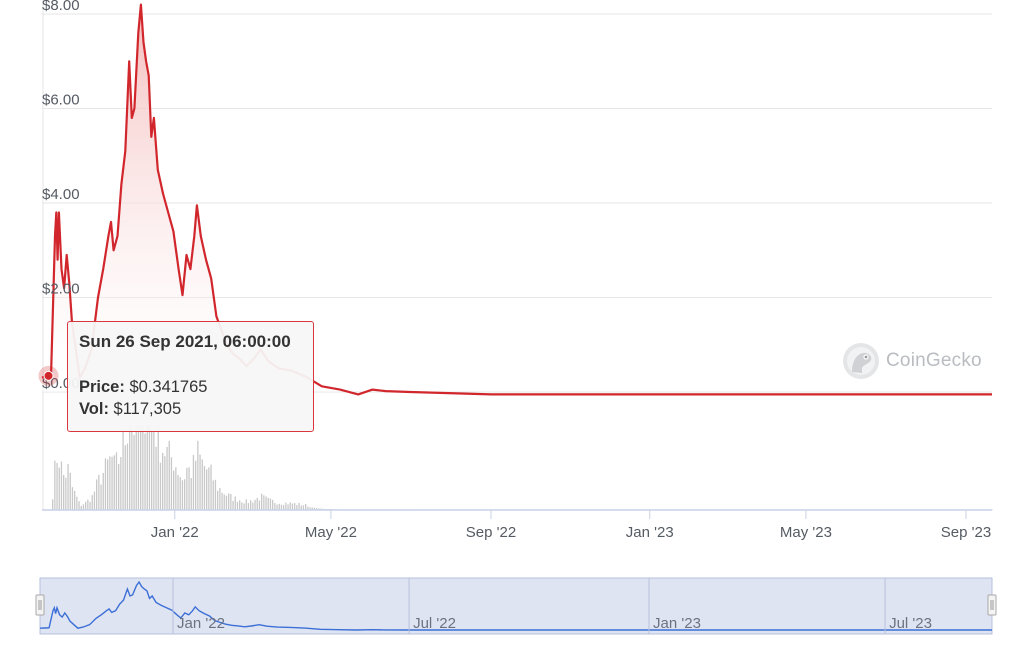  I want to click on navigator-left-handle, so click(40, 605).